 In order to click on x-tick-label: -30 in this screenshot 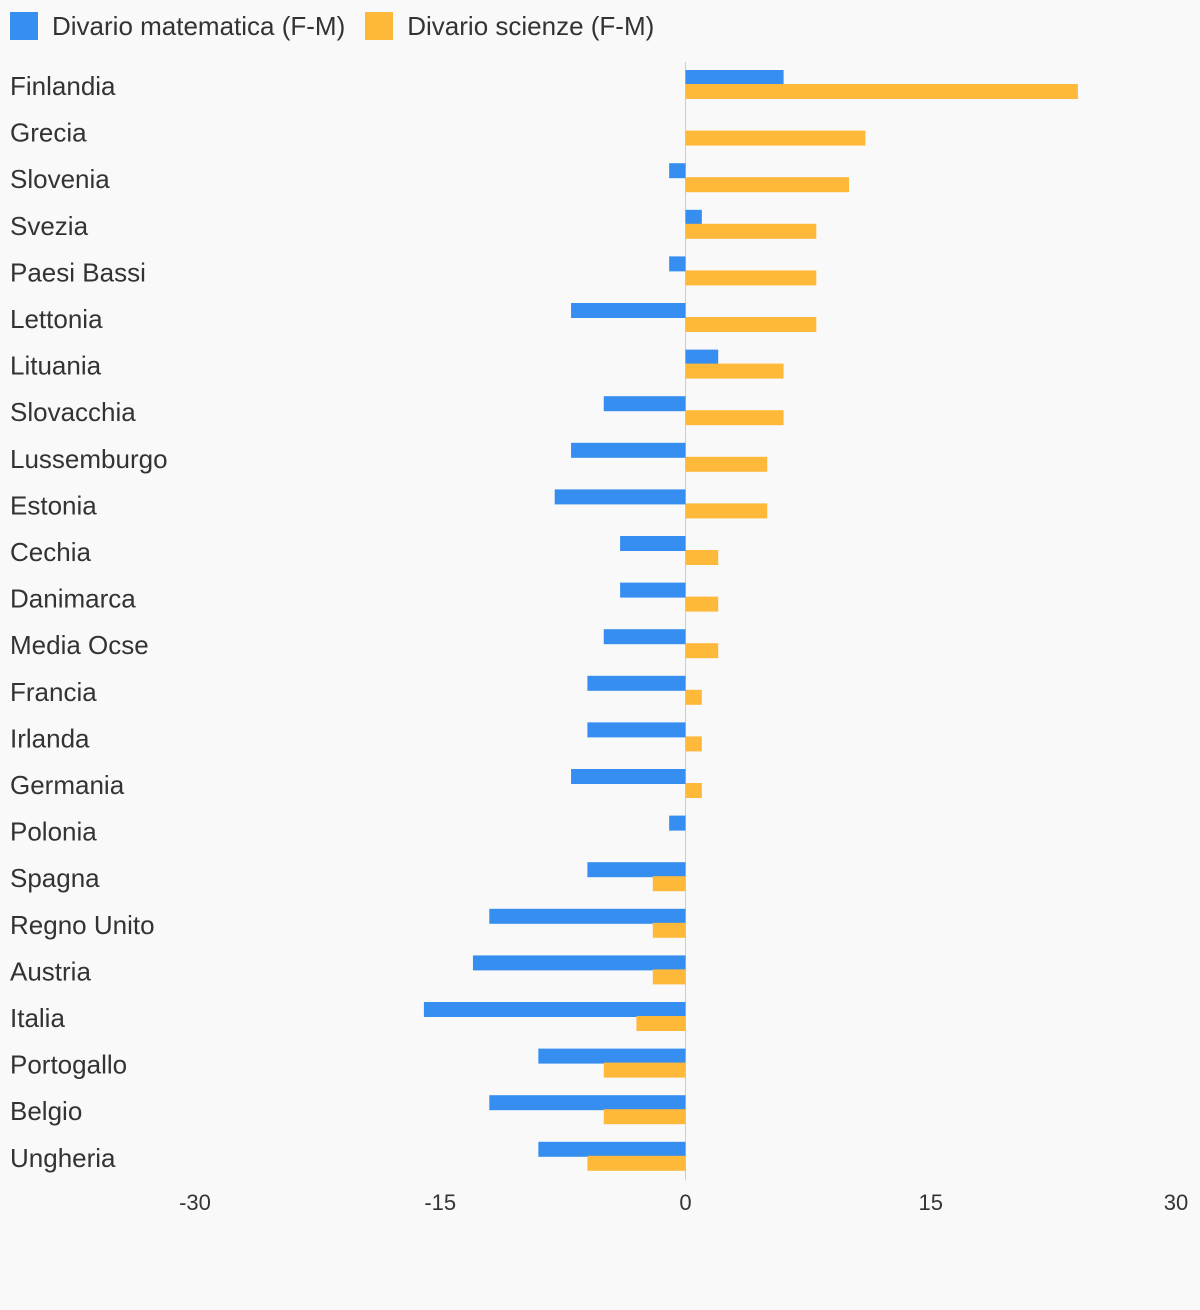, I will do `click(195, 1202)`.